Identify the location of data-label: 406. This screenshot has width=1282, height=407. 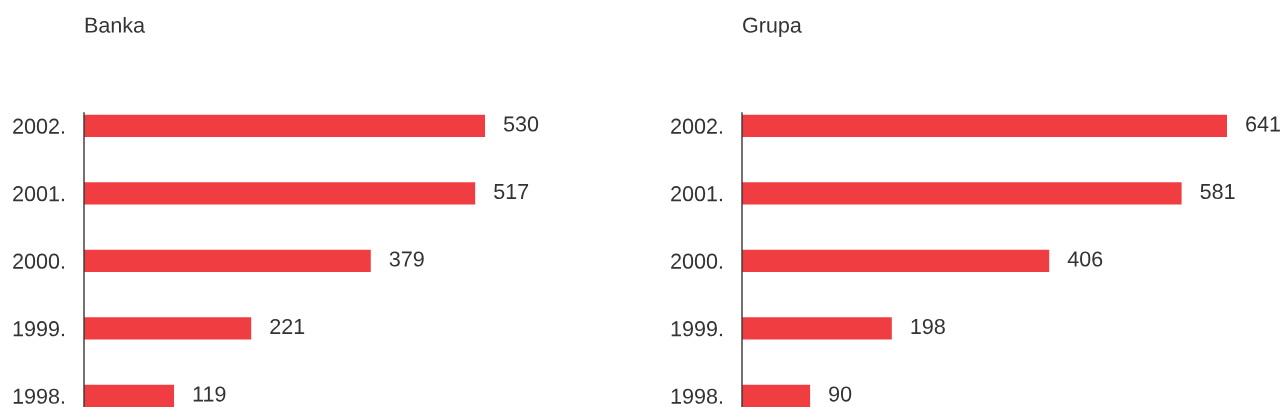
(1085, 259).